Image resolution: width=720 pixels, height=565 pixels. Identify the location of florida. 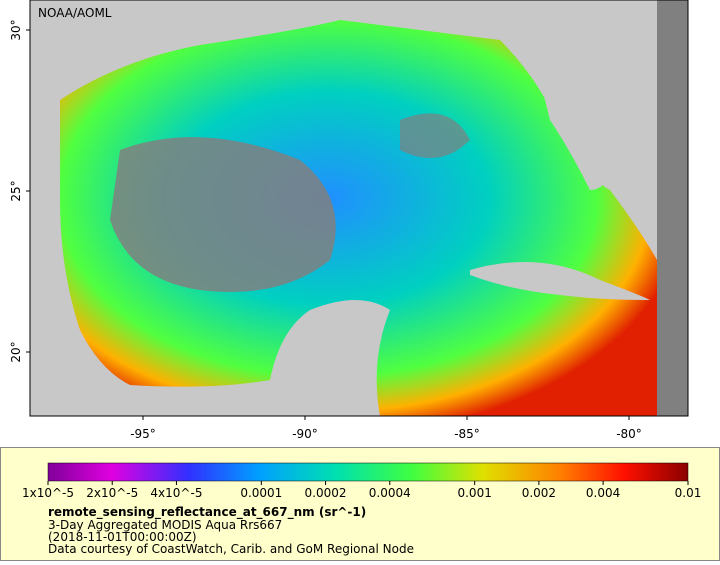
(575, 115).